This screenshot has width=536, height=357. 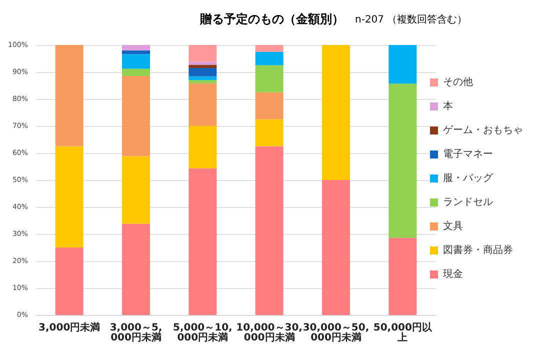 What do you see at coordinates (478, 250) in the screenshot?
I see `legend-label: 図書券・商品券` at bounding box center [478, 250].